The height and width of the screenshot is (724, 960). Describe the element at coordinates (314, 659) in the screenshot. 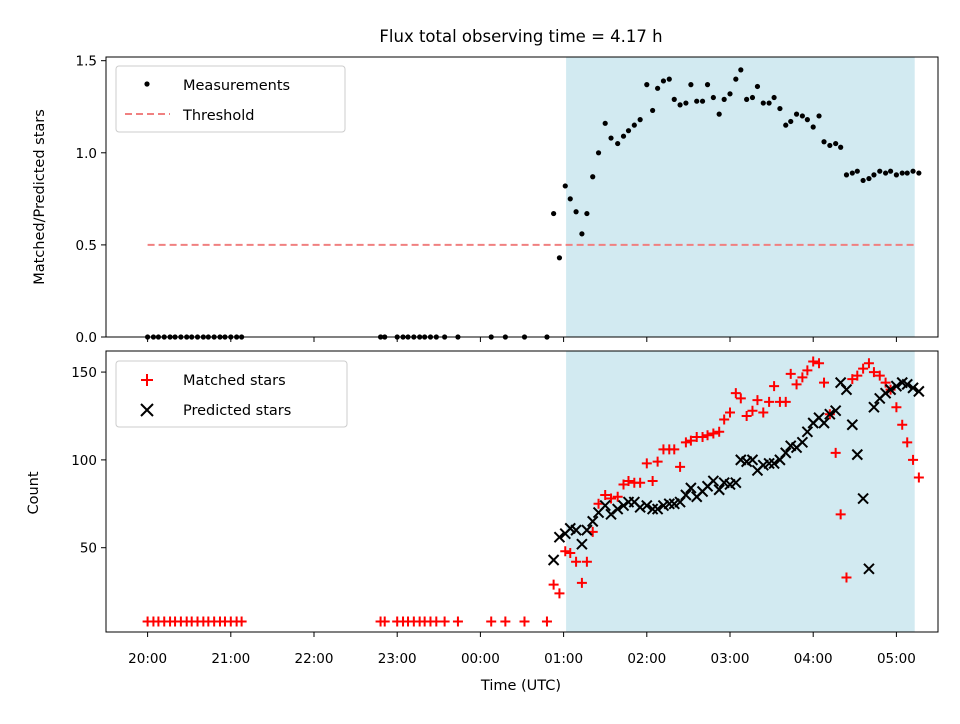

I see `x-tick-label: 22:00` at that location.